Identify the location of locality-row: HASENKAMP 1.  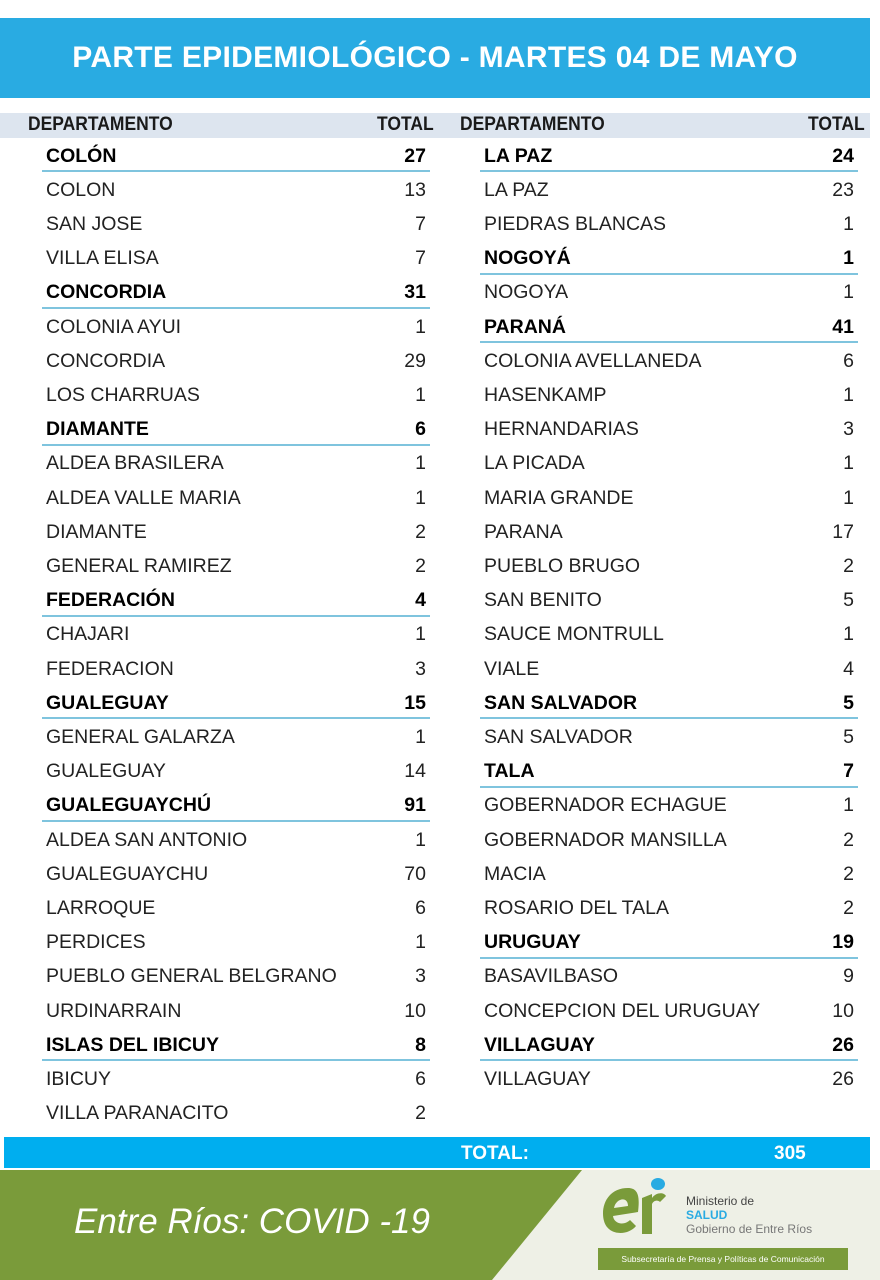
(669, 395).